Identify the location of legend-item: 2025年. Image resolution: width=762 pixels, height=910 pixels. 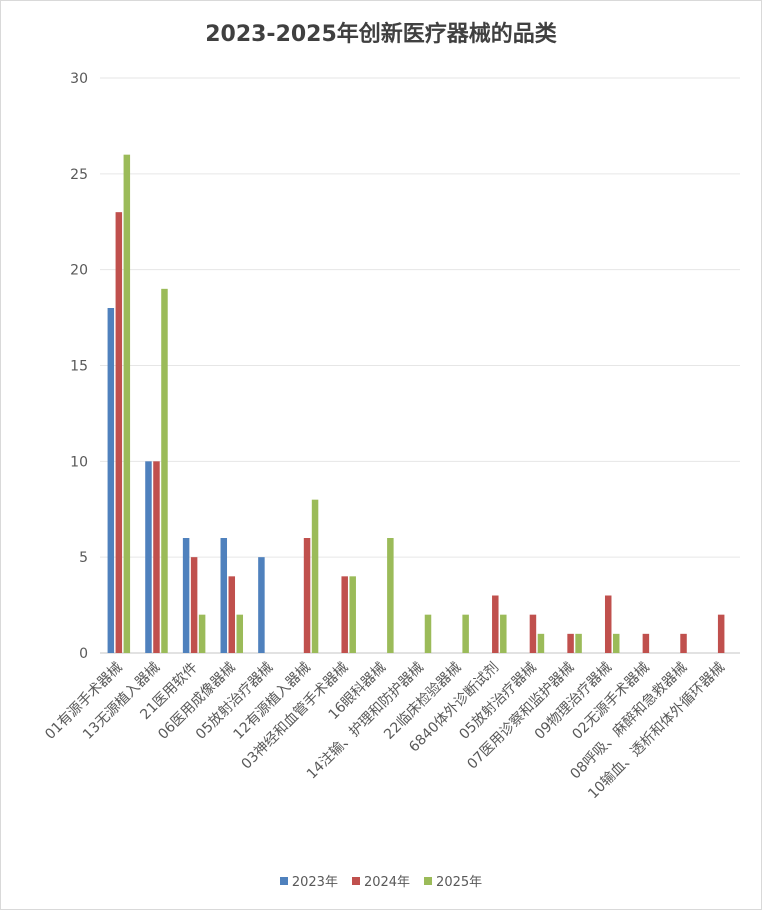
(453, 880).